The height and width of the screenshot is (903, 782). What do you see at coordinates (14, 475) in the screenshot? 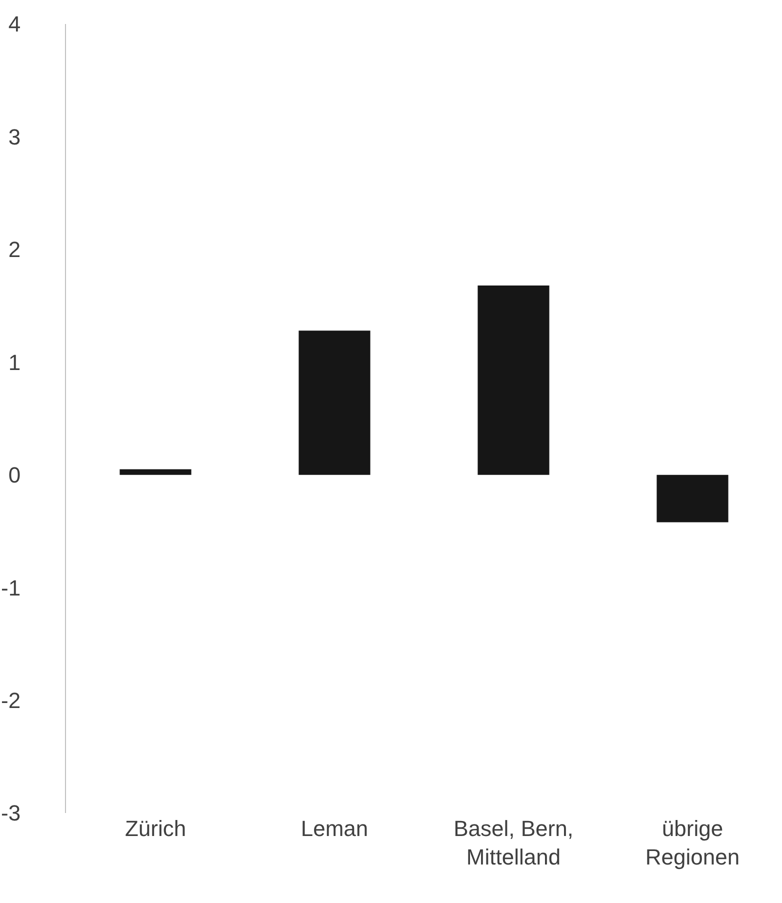
I see `y-tick-label: 0` at bounding box center [14, 475].